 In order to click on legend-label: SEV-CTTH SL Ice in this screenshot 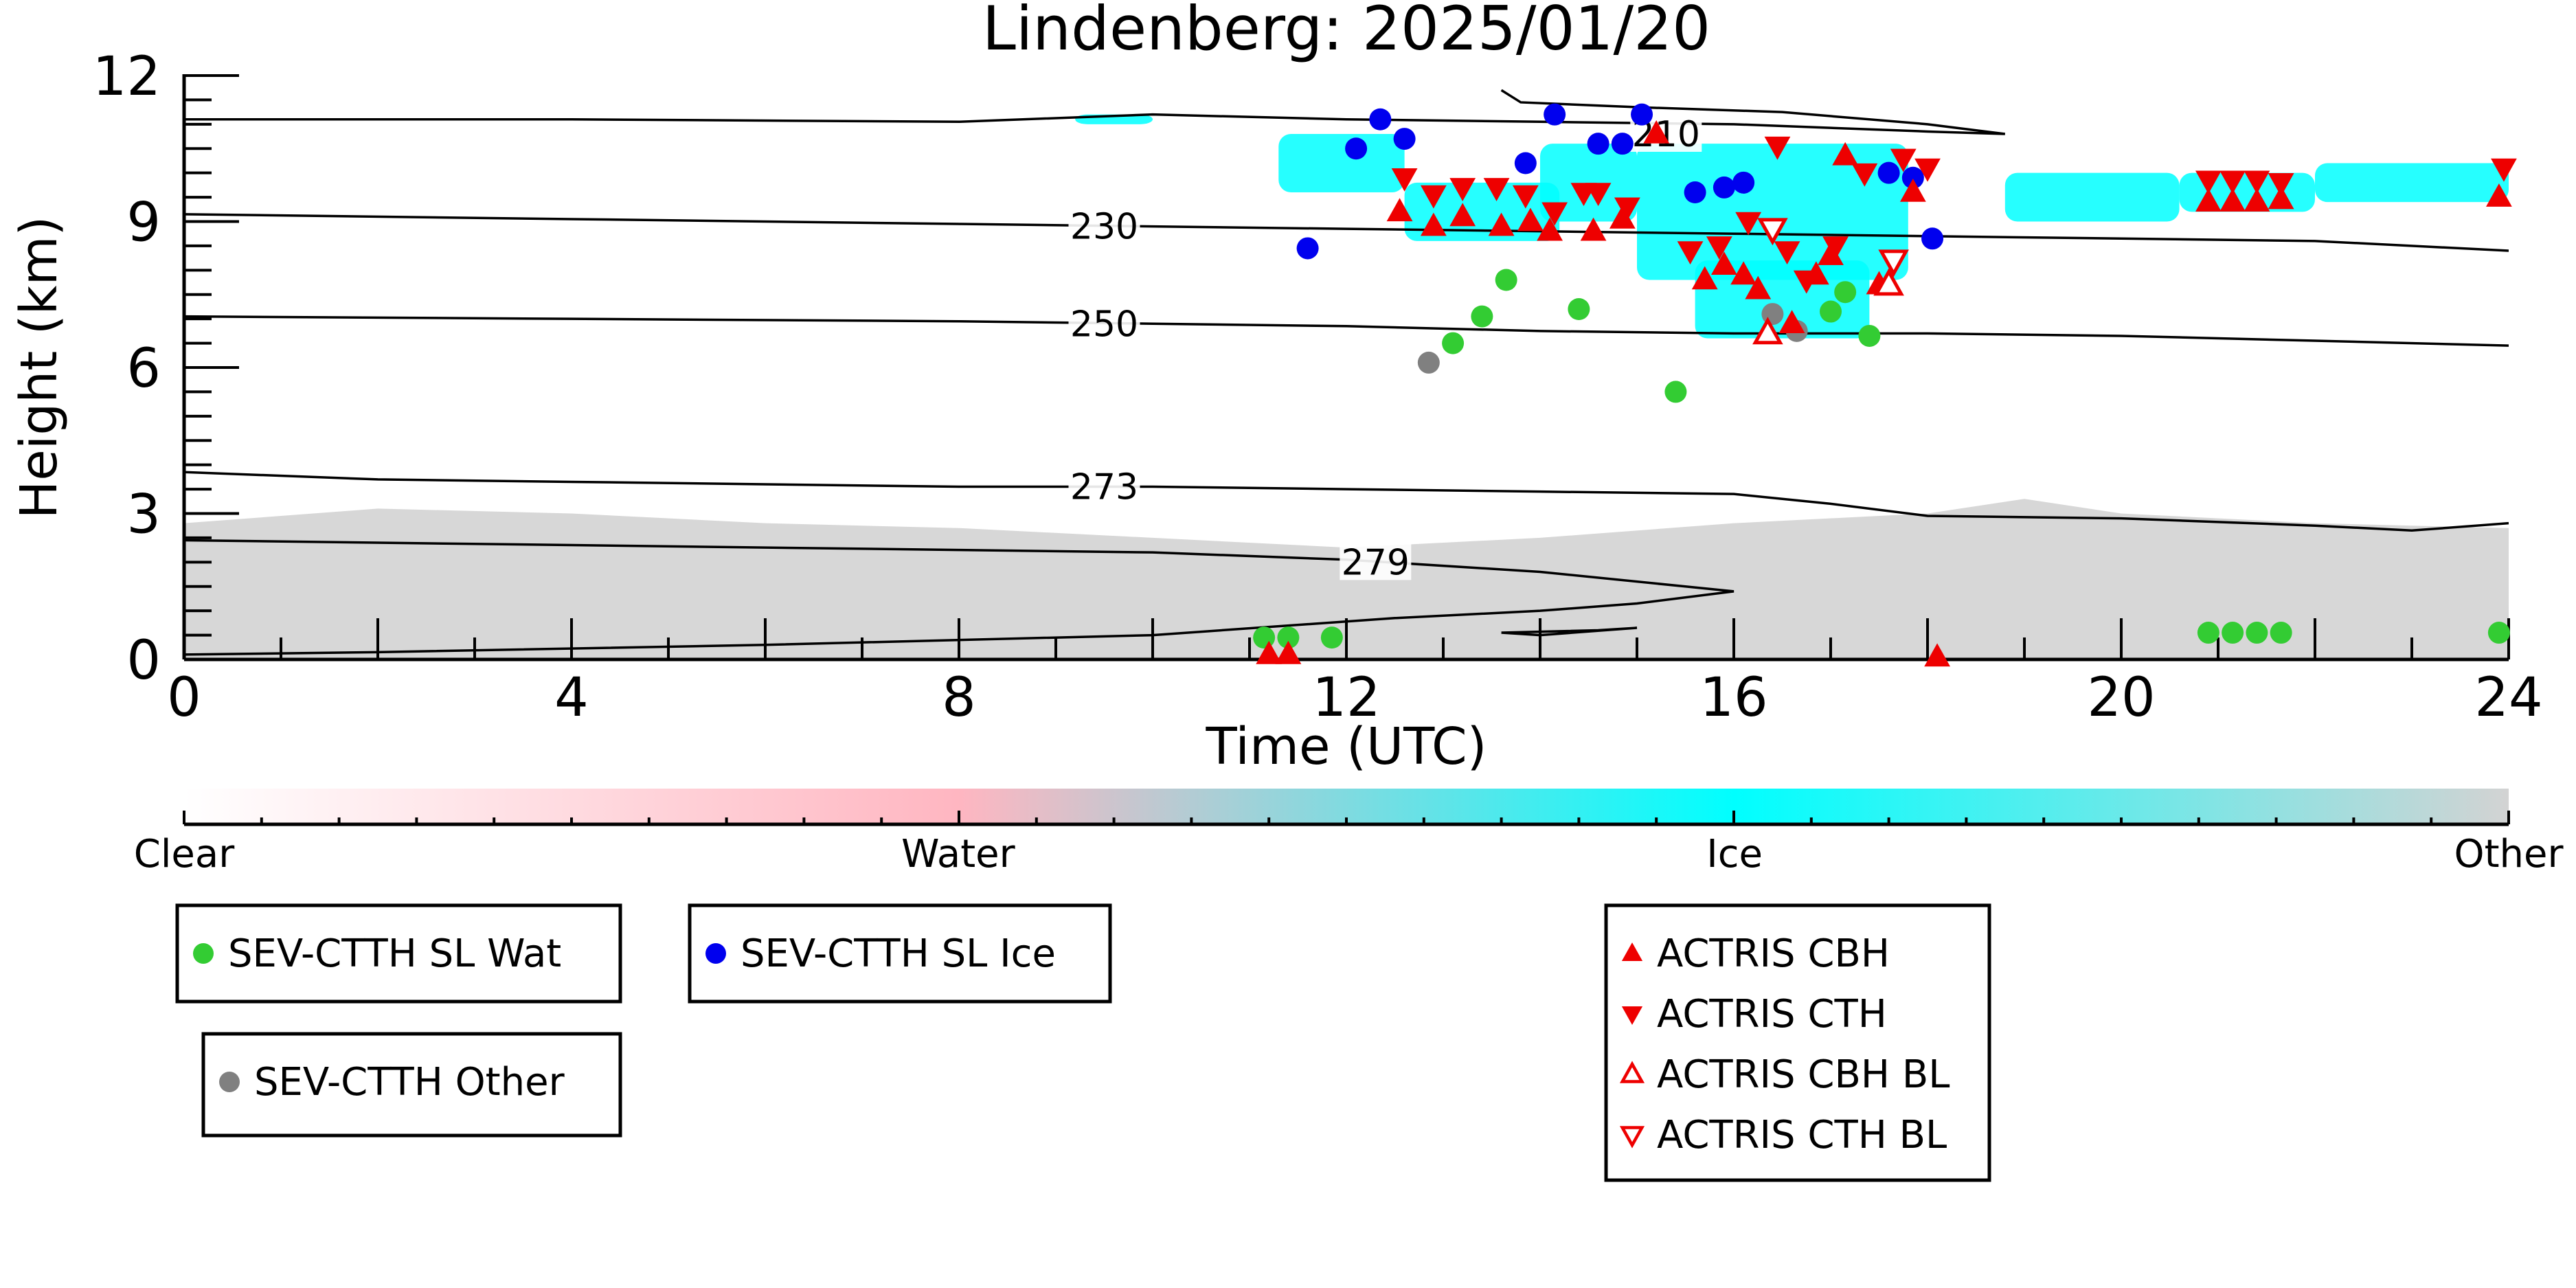, I will do `click(898, 953)`.